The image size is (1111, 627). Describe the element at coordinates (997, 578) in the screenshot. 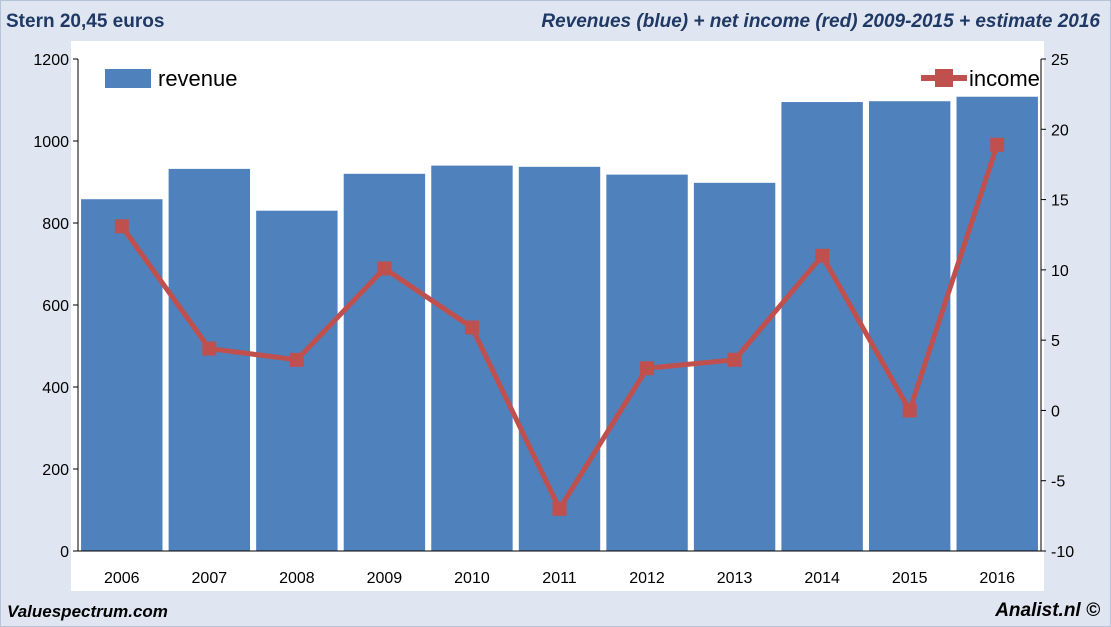

I see `x-tick-label: 2016` at that location.